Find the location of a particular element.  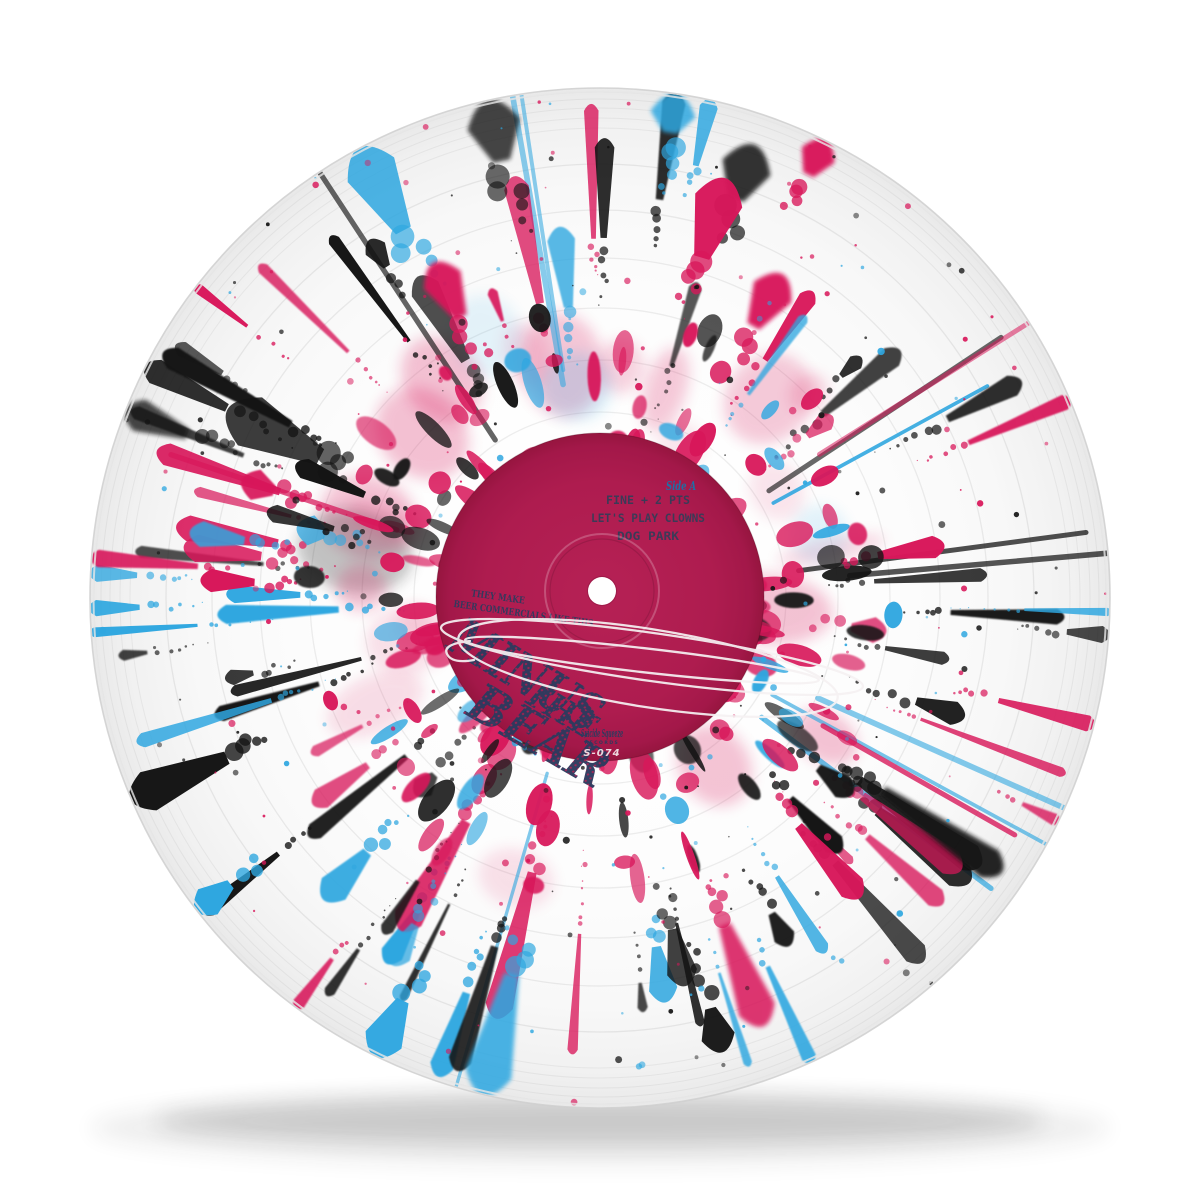

spindle-hole is located at coordinates (602, 591).